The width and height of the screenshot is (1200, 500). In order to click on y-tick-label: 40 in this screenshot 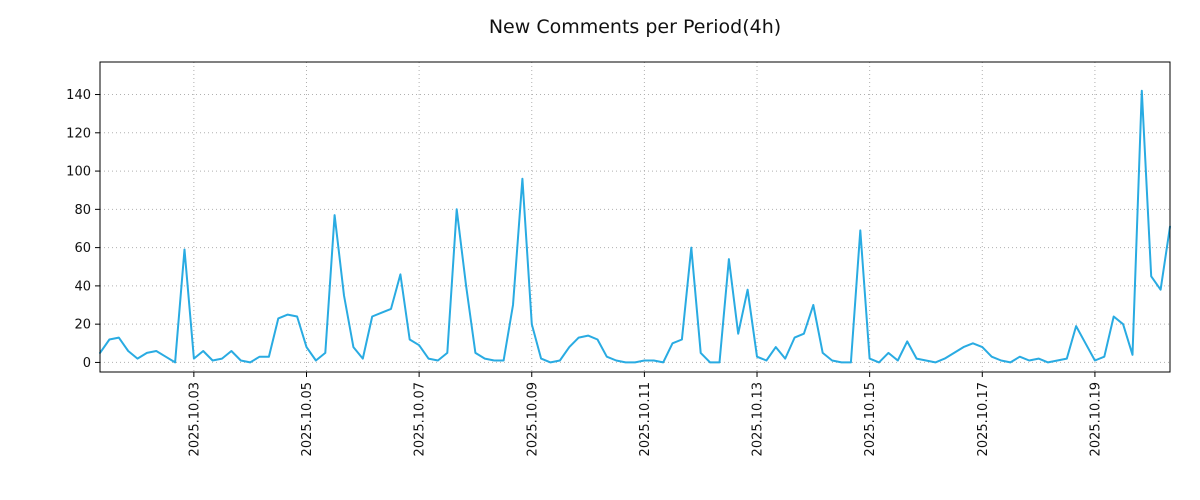, I will do `click(82, 286)`.